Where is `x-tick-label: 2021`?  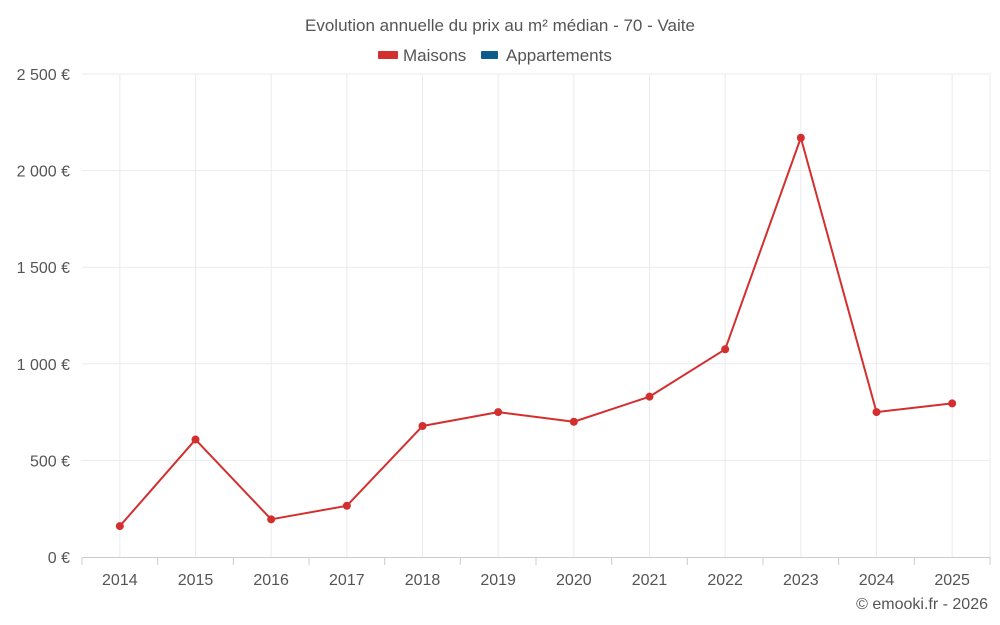 x-tick-label: 2021 is located at coordinates (650, 580).